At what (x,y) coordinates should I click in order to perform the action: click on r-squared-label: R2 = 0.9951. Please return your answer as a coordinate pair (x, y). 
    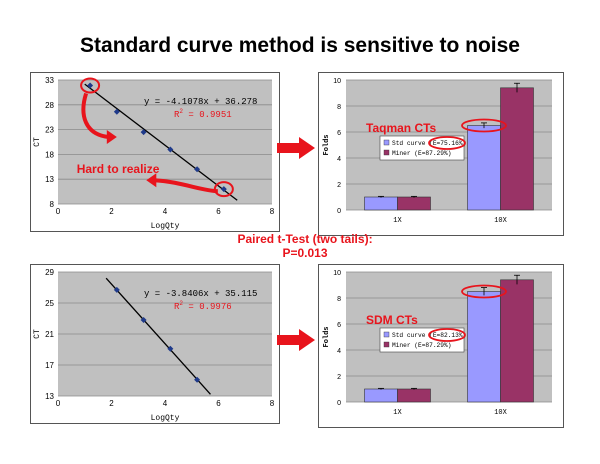
    Looking at the image, I should click on (203, 114).